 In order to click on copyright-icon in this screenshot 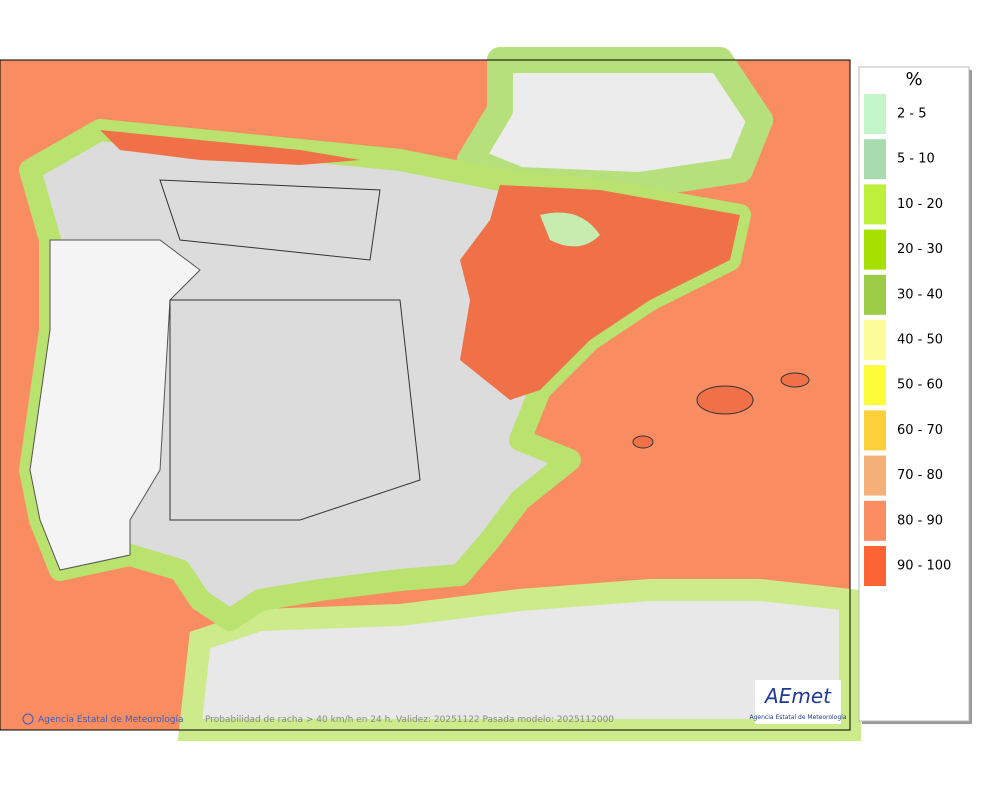, I will do `click(28, 719)`.